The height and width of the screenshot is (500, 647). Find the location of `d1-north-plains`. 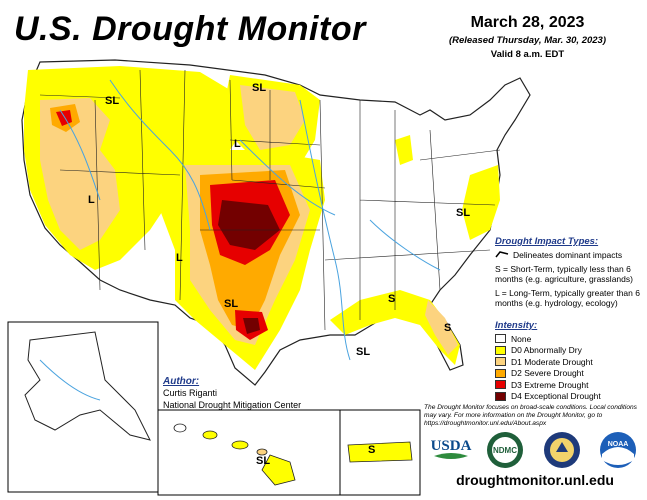

d1-north-plains is located at coordinates (272, 117).